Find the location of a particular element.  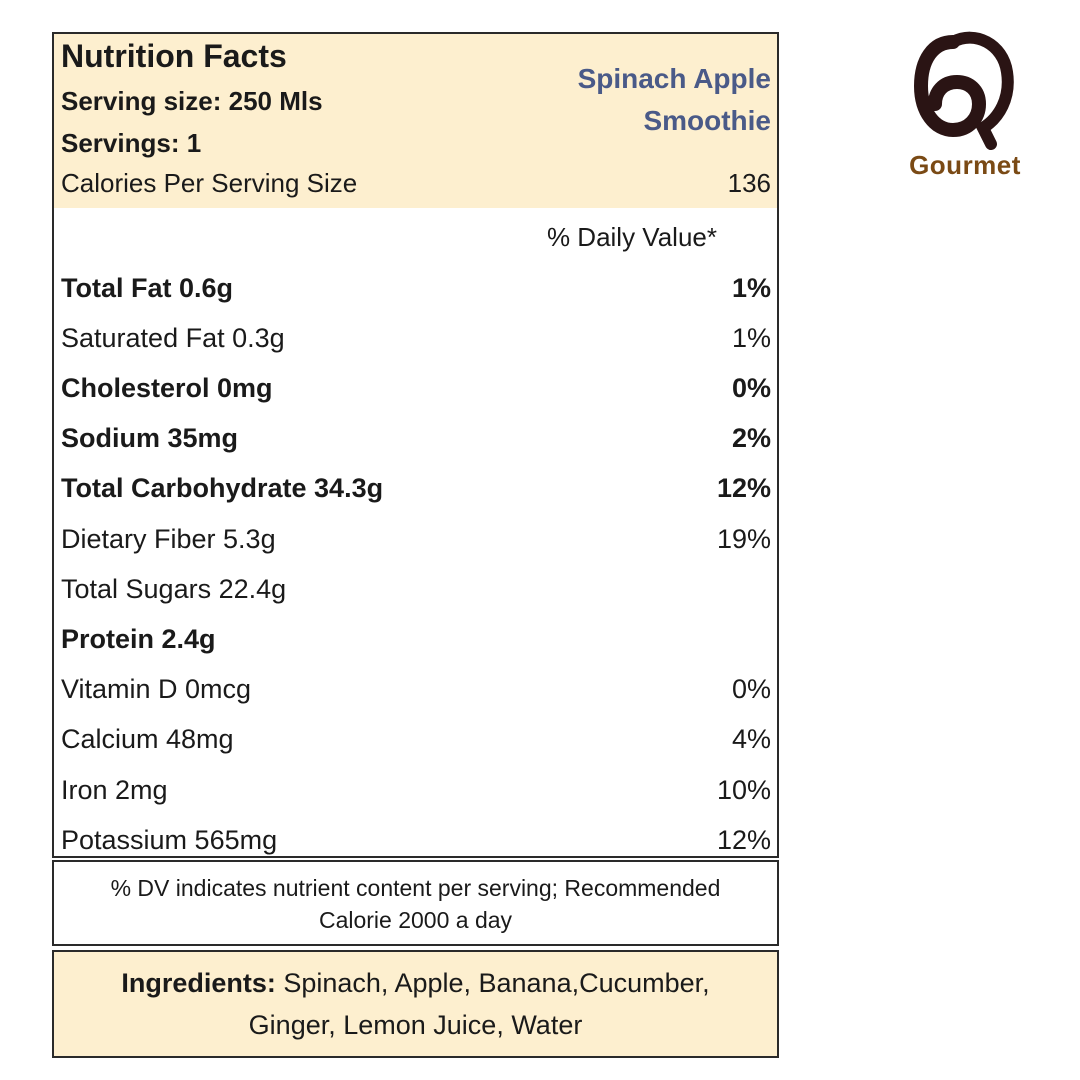

calories-row: Calories Per Serving Size 136 is located at coordinates (416, 183).